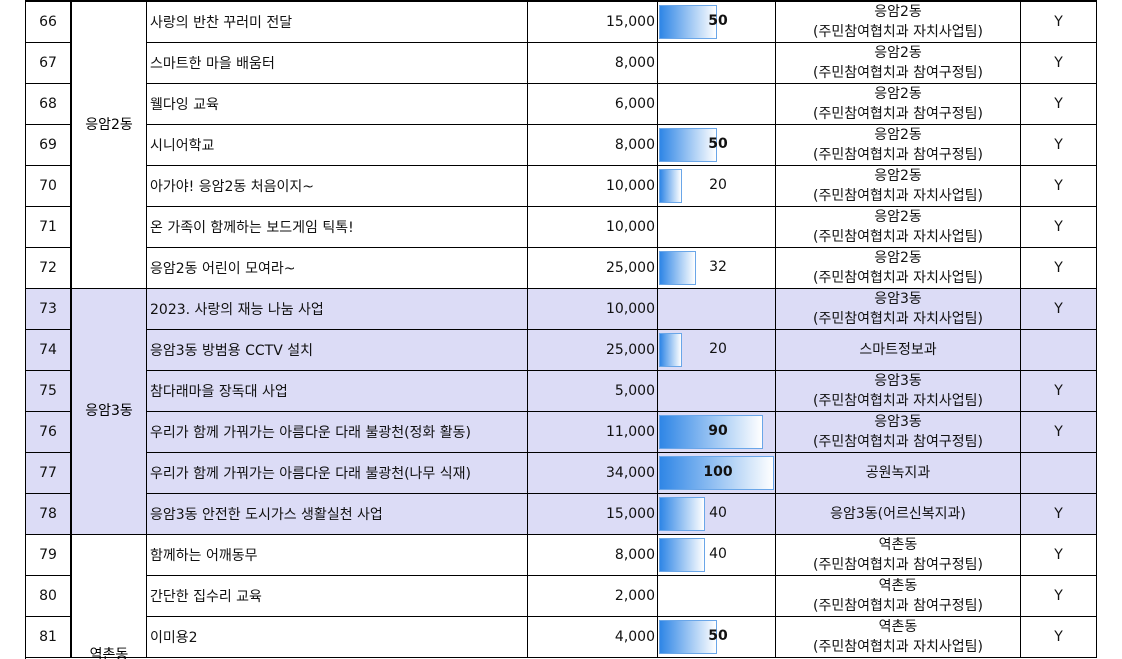 The width and height of the screenshot is (1122, 659). I want to click on amount: 5,000, so click(593, 391).